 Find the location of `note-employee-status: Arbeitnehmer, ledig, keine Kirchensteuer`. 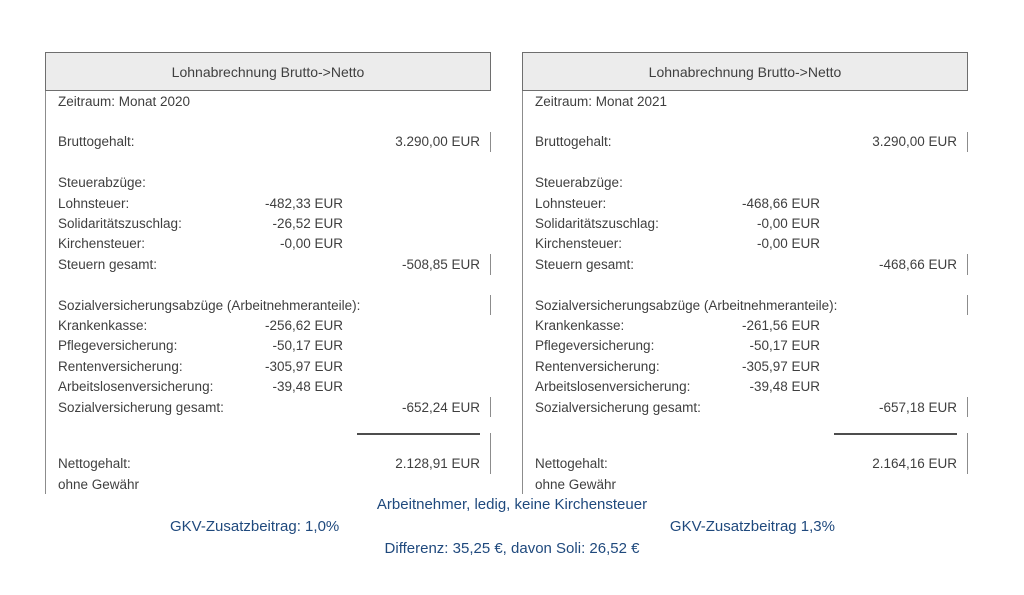

note-employee-status: Arbeitnehmer, ledig, keine Kirchensteuer is located at coordinates (512, 504).